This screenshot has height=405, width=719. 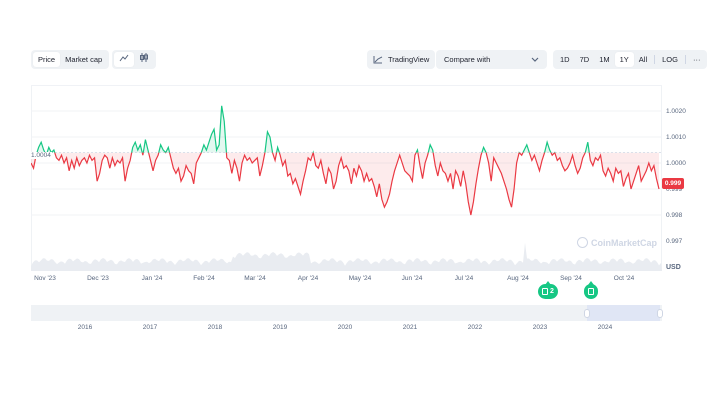 What do you see at coordinates (45, 278) in the screenshot?
I see `x-tick: Nov '23` at bounding box center [45, 278].